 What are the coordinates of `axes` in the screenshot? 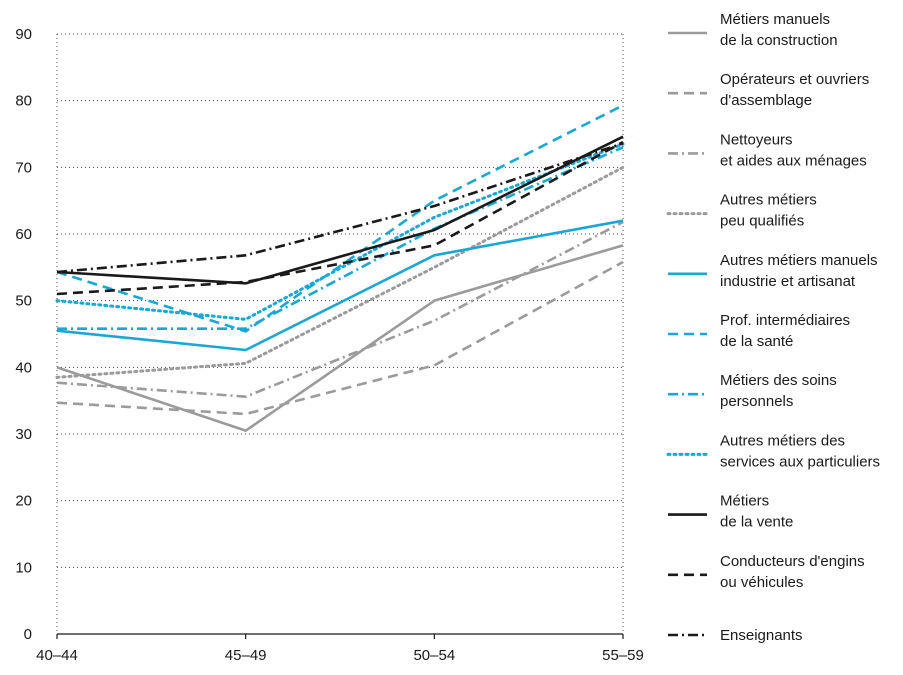 It's located at (340, 636).